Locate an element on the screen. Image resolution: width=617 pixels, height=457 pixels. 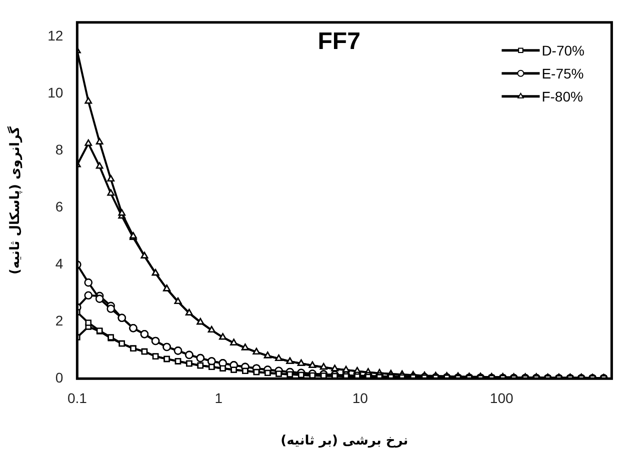
y-axis-title: گرانروی (پاسکال ثانیه) is located at coordinates (15, 200).